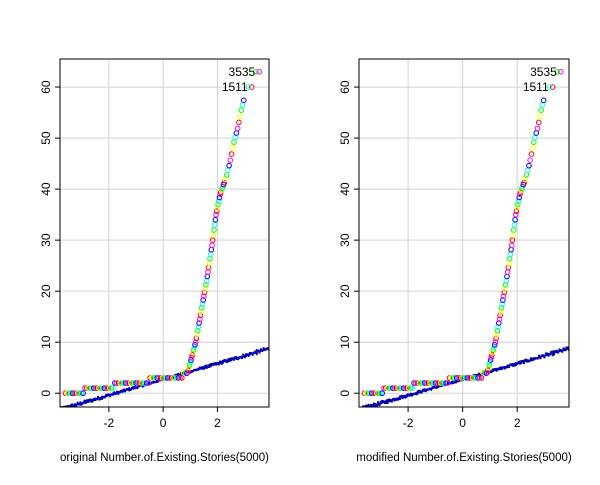 The height and width of the screenshot is (485, 600). I want to click on y-tick-label: 0, so click(46, 393).